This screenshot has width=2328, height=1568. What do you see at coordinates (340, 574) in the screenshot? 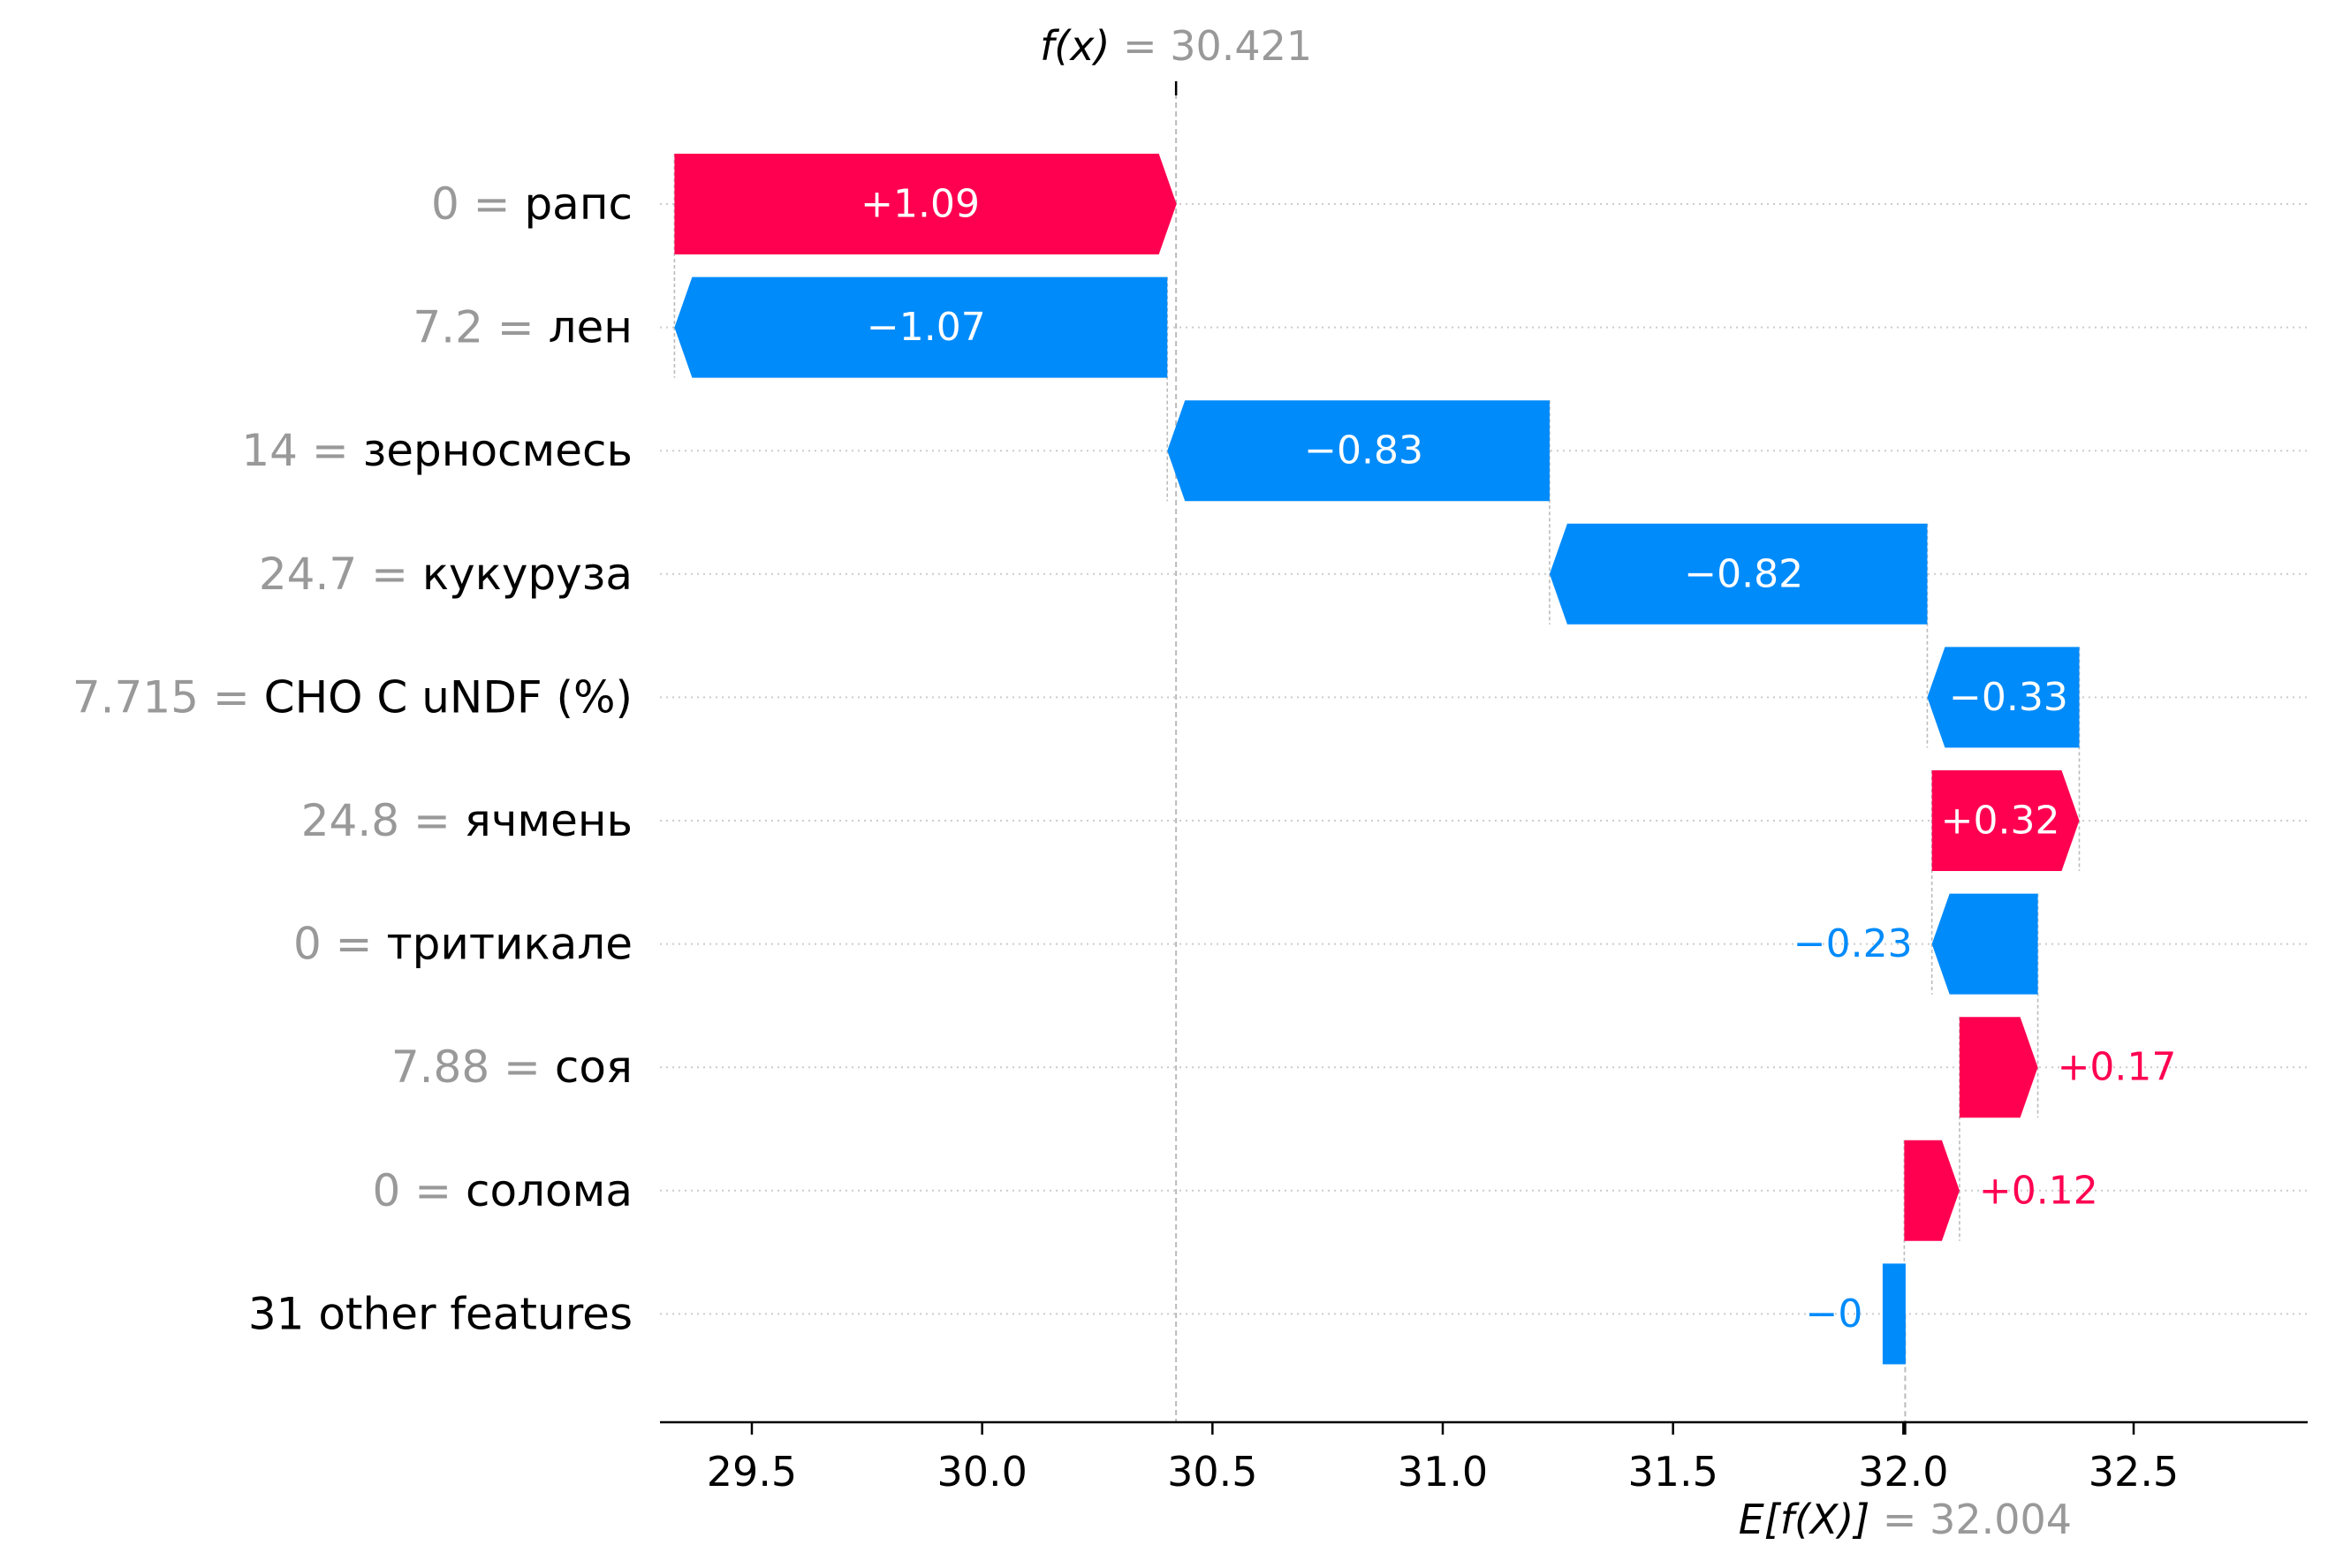
I see `feature-value: 24.7 =` at bounding box center [340, 574].